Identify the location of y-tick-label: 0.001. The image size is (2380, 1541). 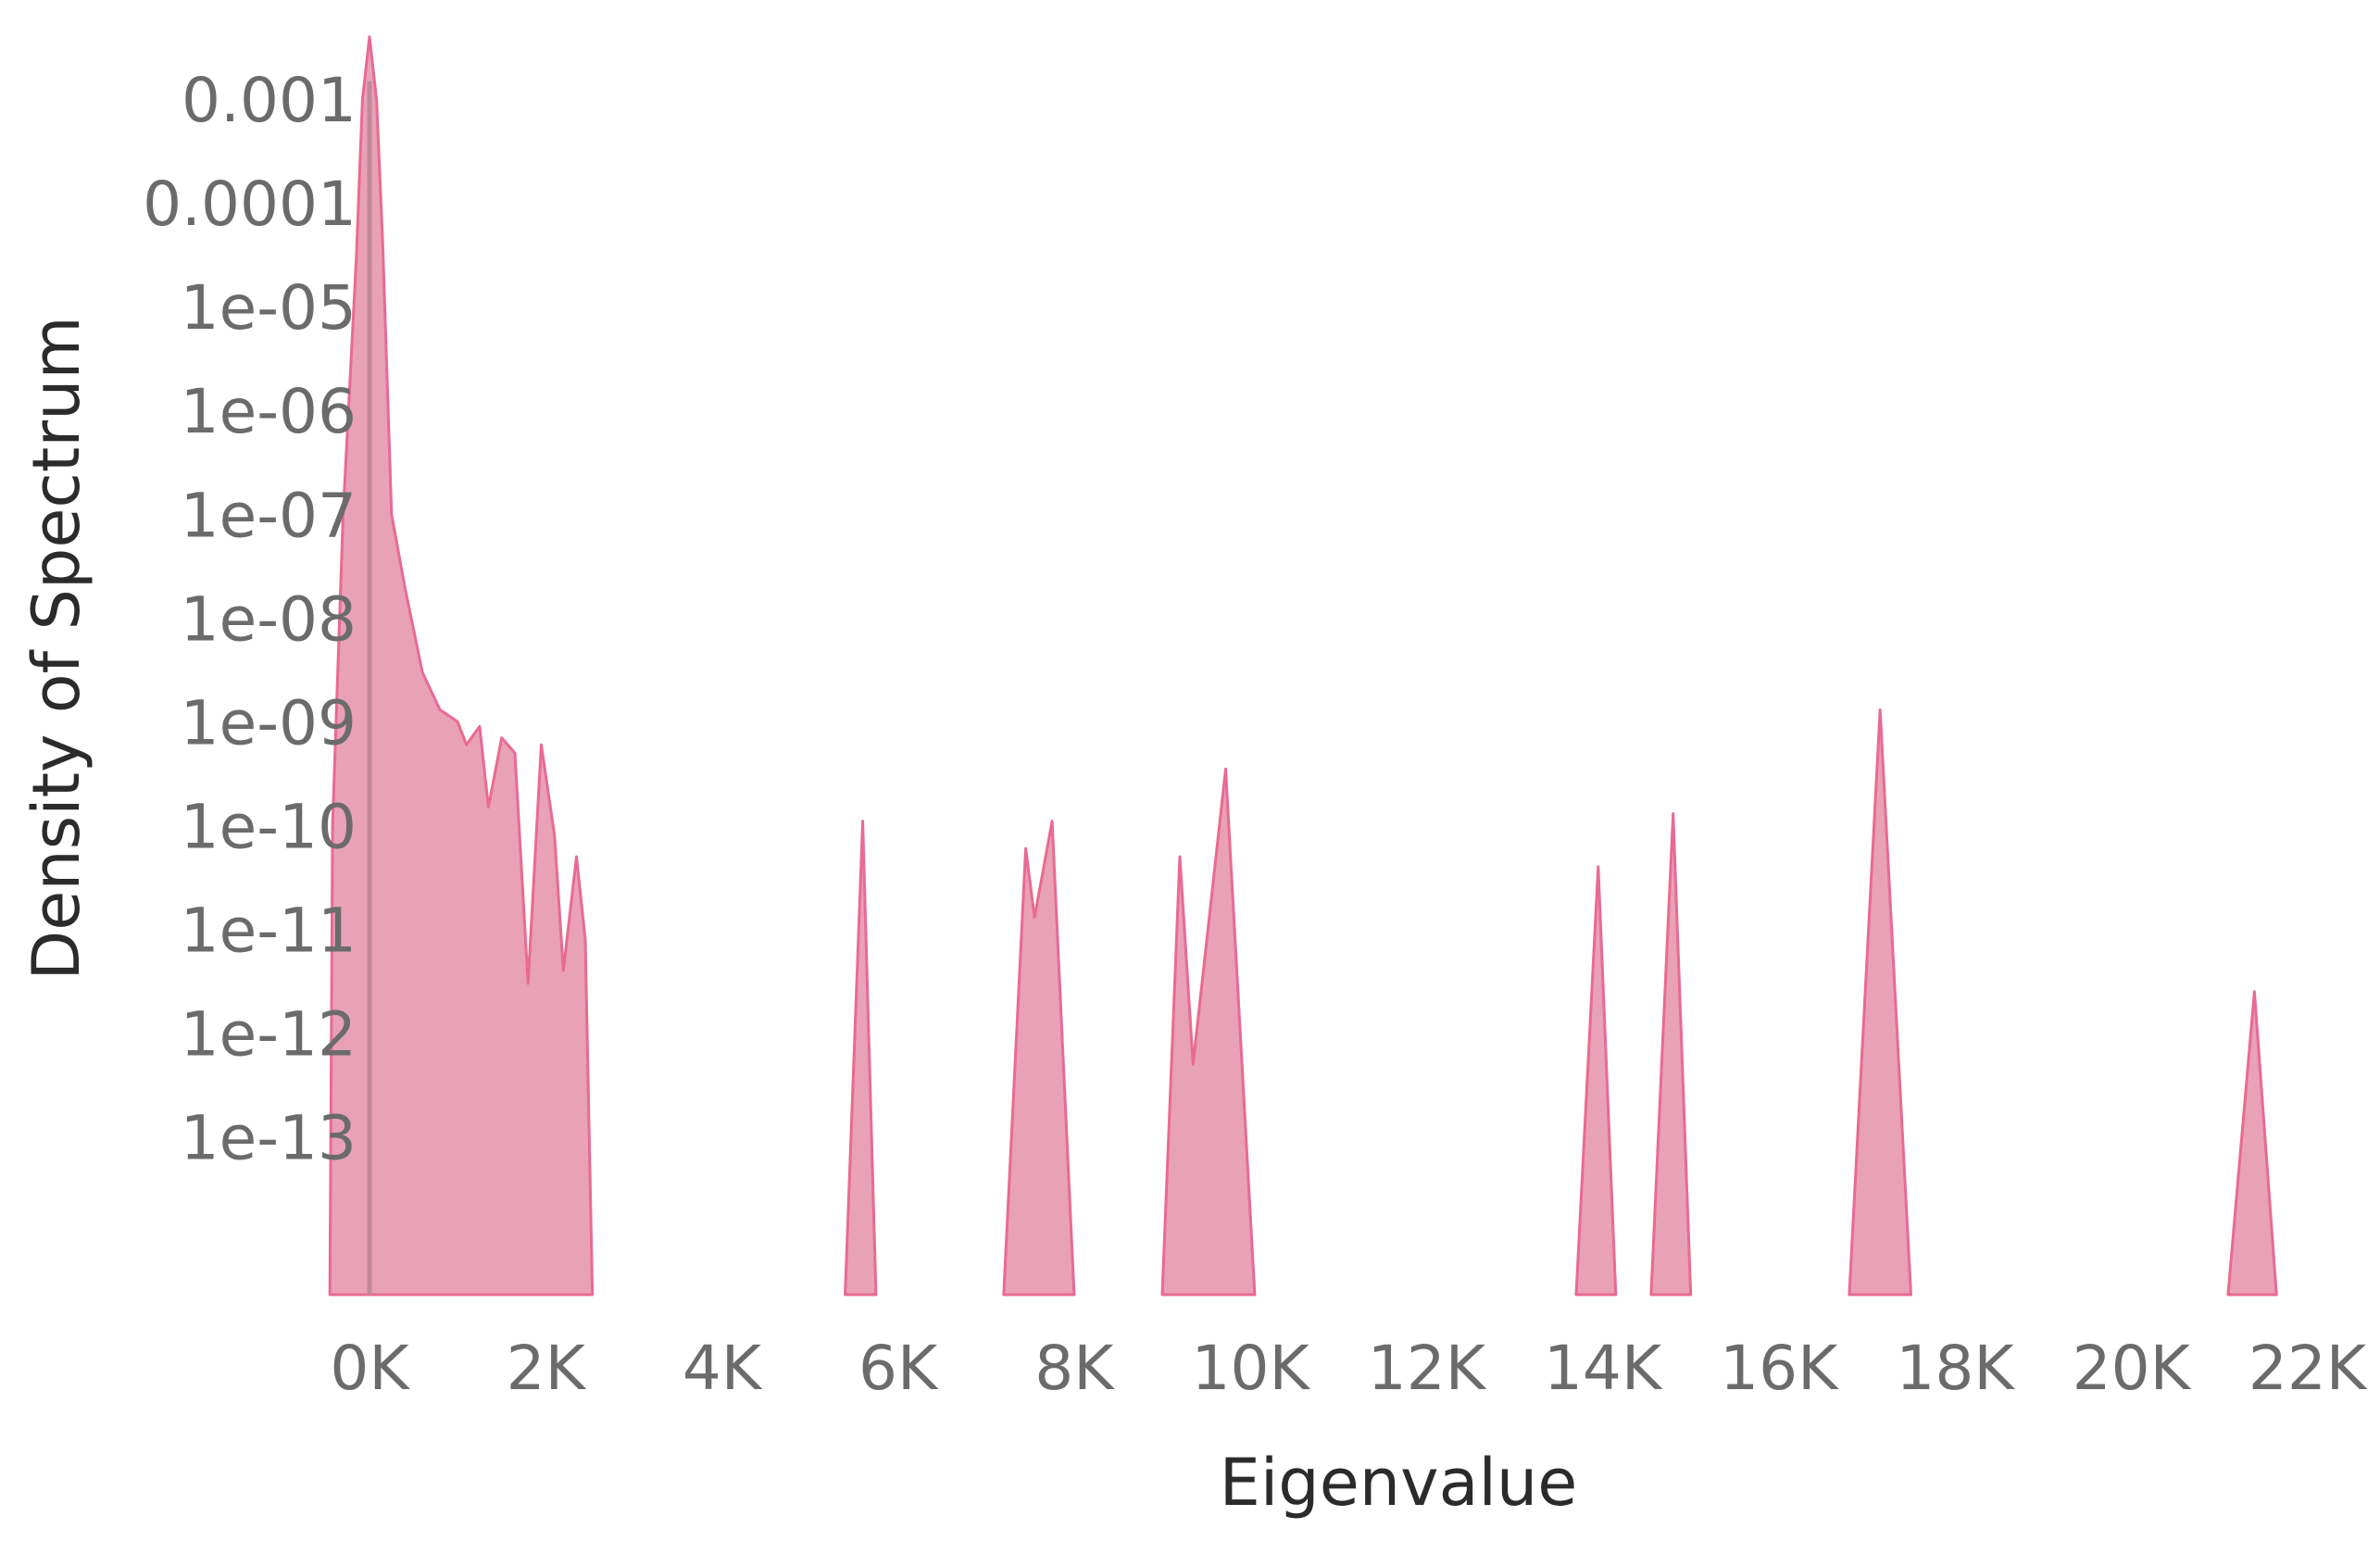
(269, 100).